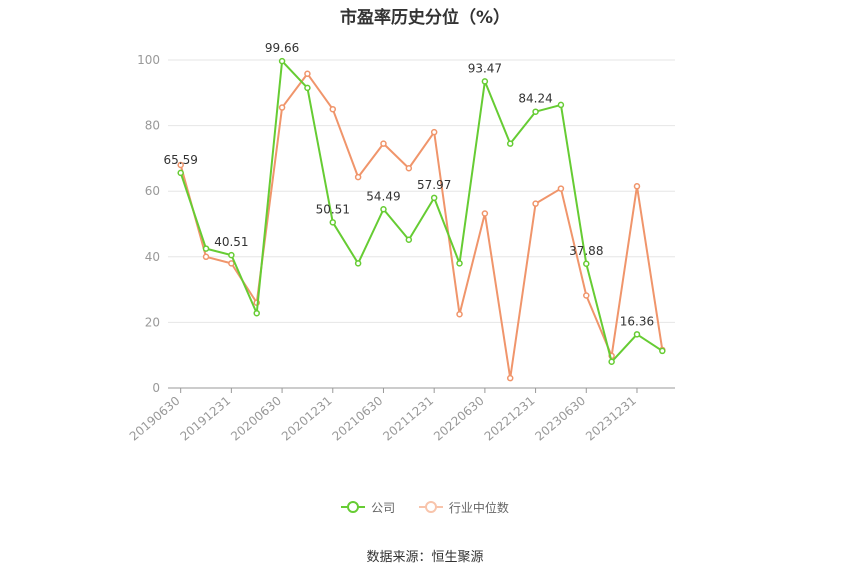 The width and height of the screenshot is (850, 575). I want to click on y-tick-label-60: 60, so click(152, 191).